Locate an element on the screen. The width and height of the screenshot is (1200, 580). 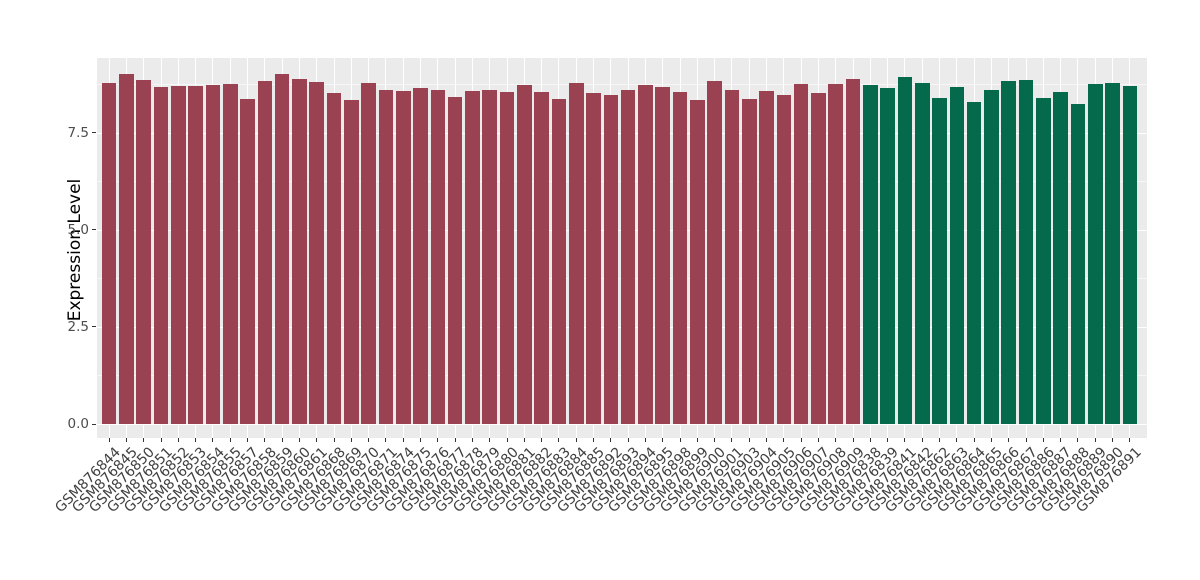
bar-GSM876838 is located at coordinates (870, 254).